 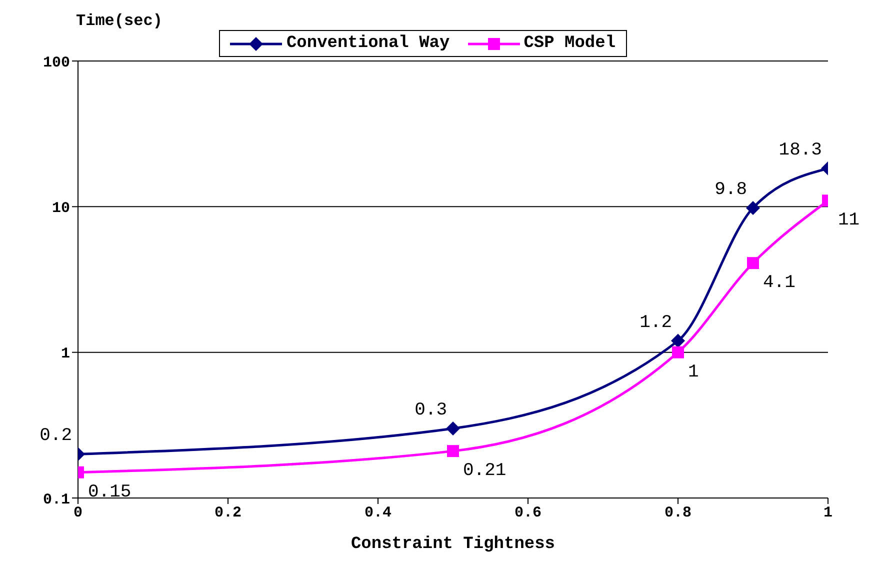 What do you see at coordinates (228, 513) in the screenshot?
I see `x-tick-label: 0.2` at bounding box center [228, 513].